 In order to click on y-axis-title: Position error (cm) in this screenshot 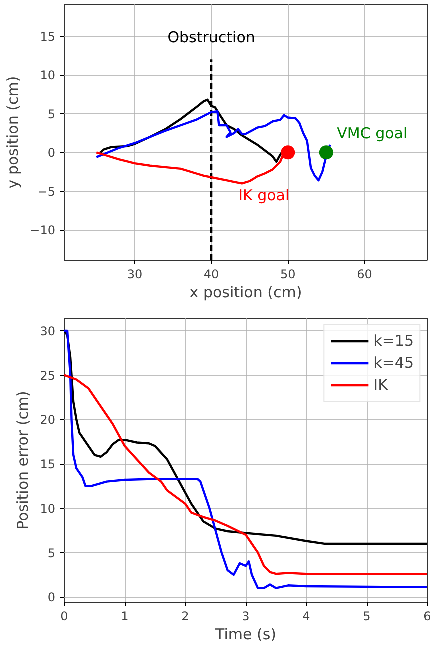, I will do `click(23, 460)`.